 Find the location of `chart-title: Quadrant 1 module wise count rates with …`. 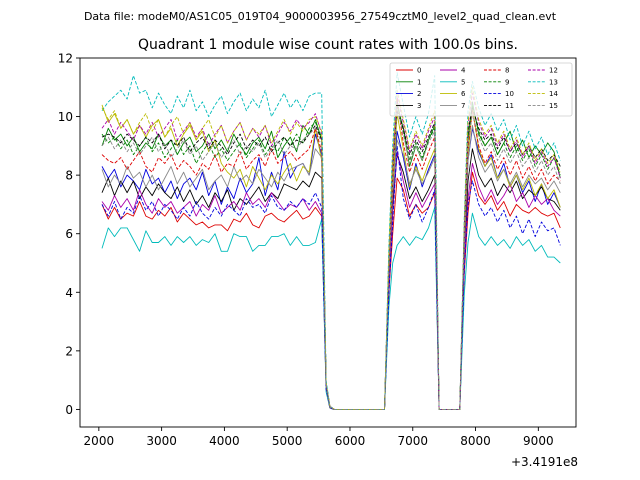

chart-title: Quadrant 1 module wise count rates with … is located at coordinates (328, 45).